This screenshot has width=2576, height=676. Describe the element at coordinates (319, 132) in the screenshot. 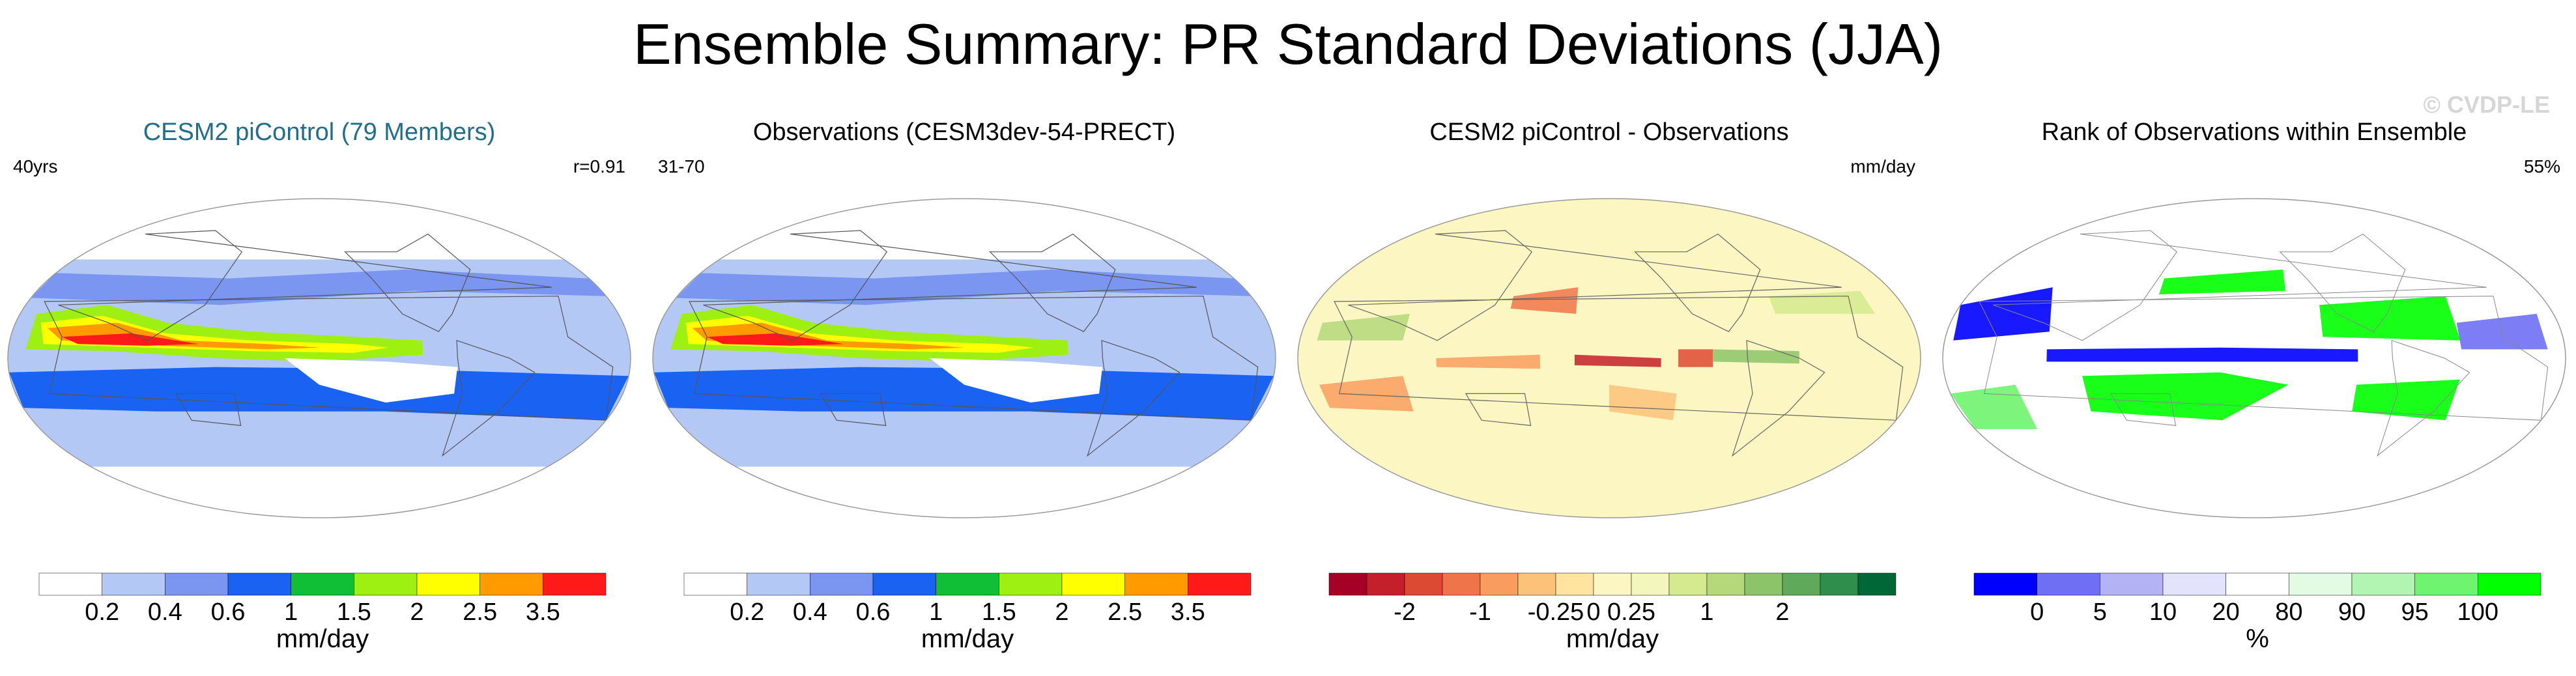

I see `panel-title: CESM2 piControl (79 Members)` at that location.